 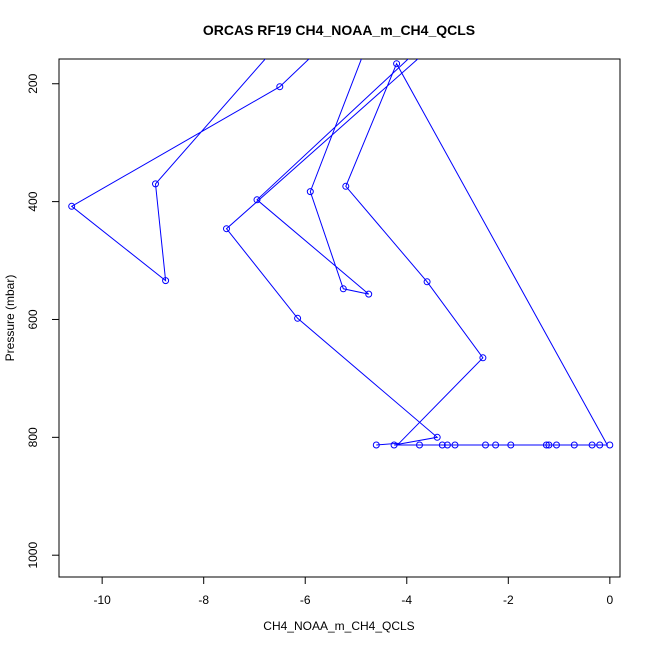 What do you see at coordinates (203, 600) in the screenshot?
I see `x-tick-label: -8` at bounding box center [203, 600].